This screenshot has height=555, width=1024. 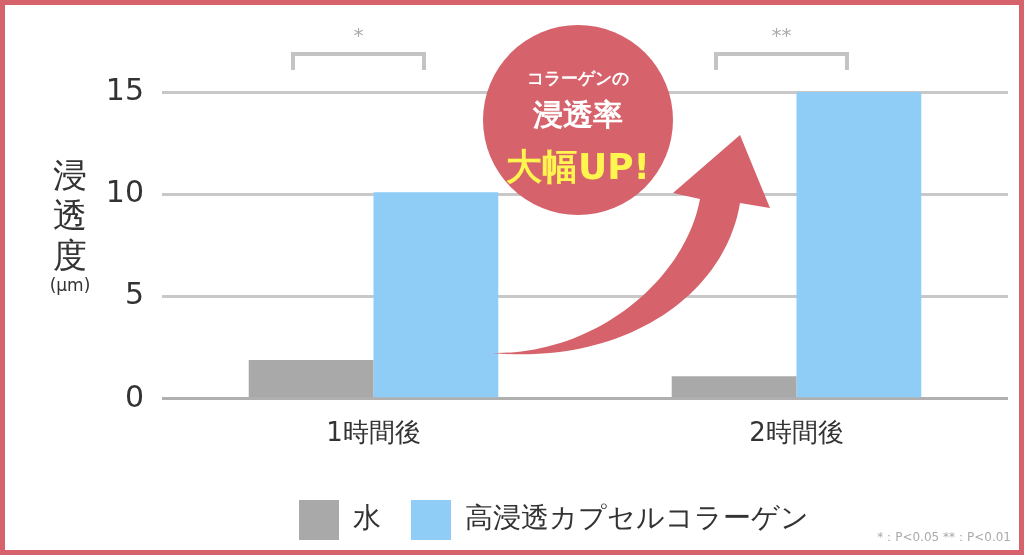 I want to click on circle-badge: コラーゲンの 浸透率 大幅UP!, so click(x=578, y=120).